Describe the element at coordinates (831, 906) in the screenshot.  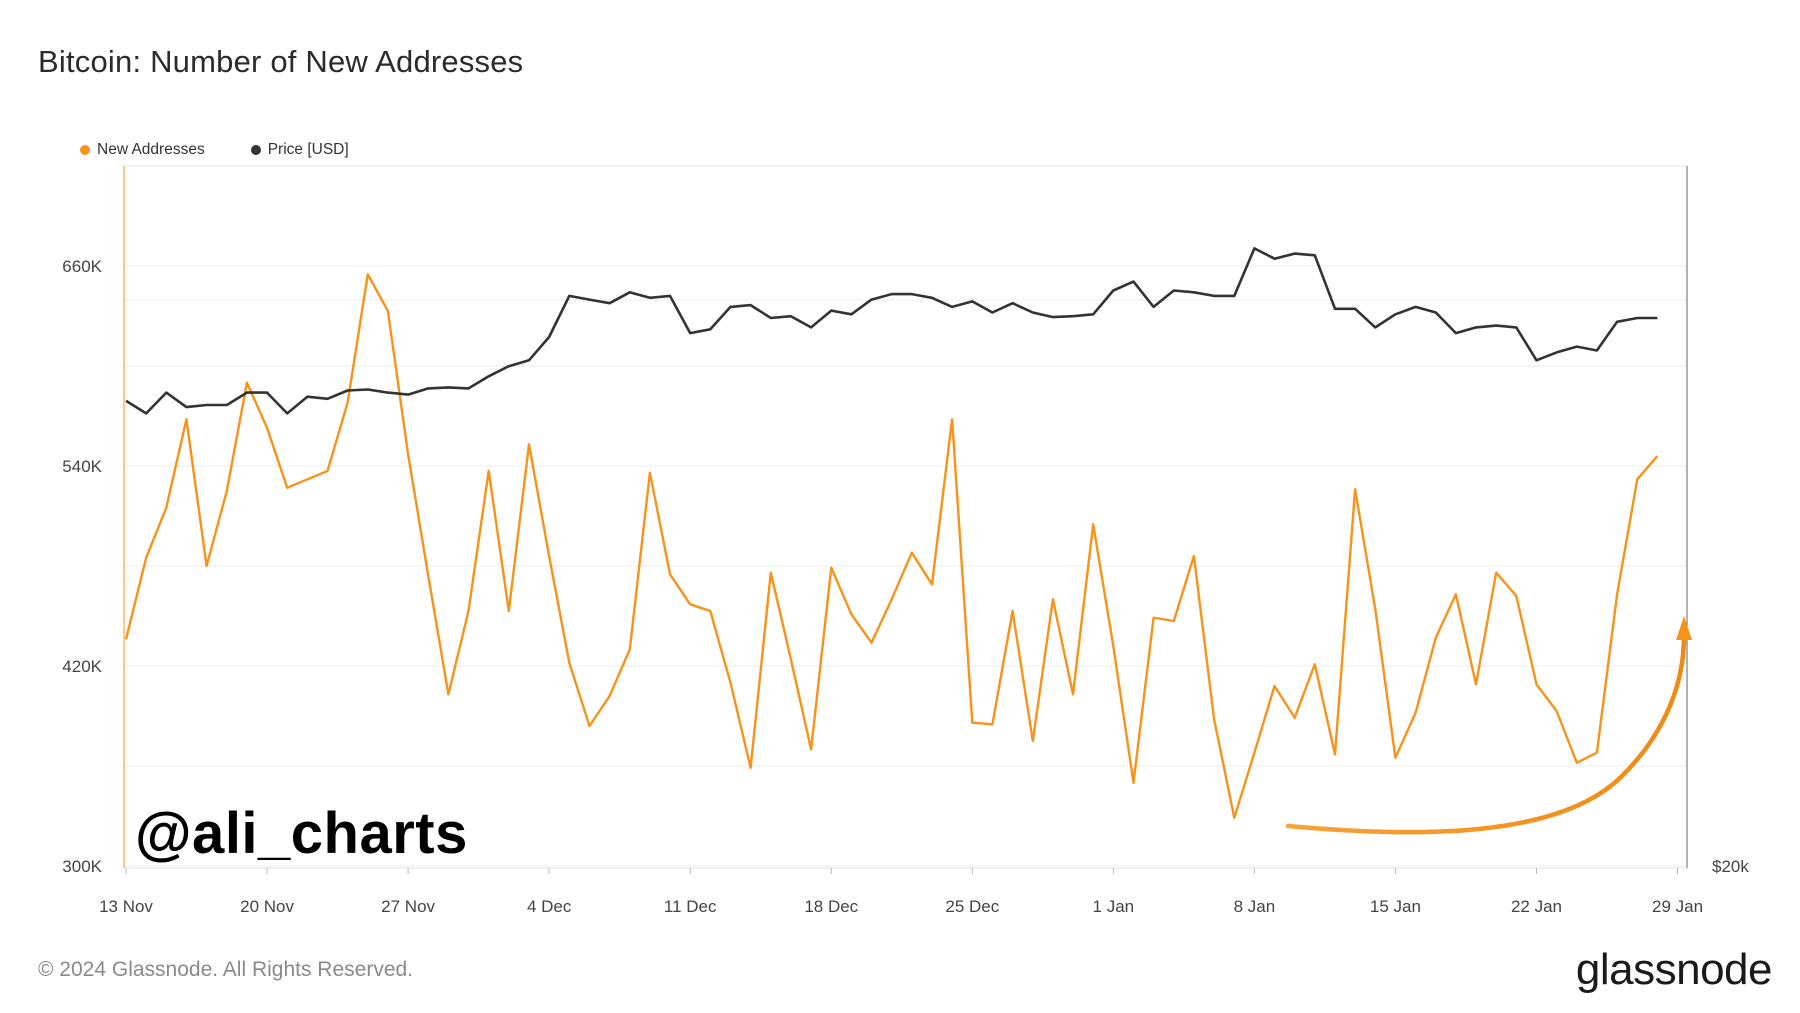
I see `x-tick-label: 18 Dec` at that location.